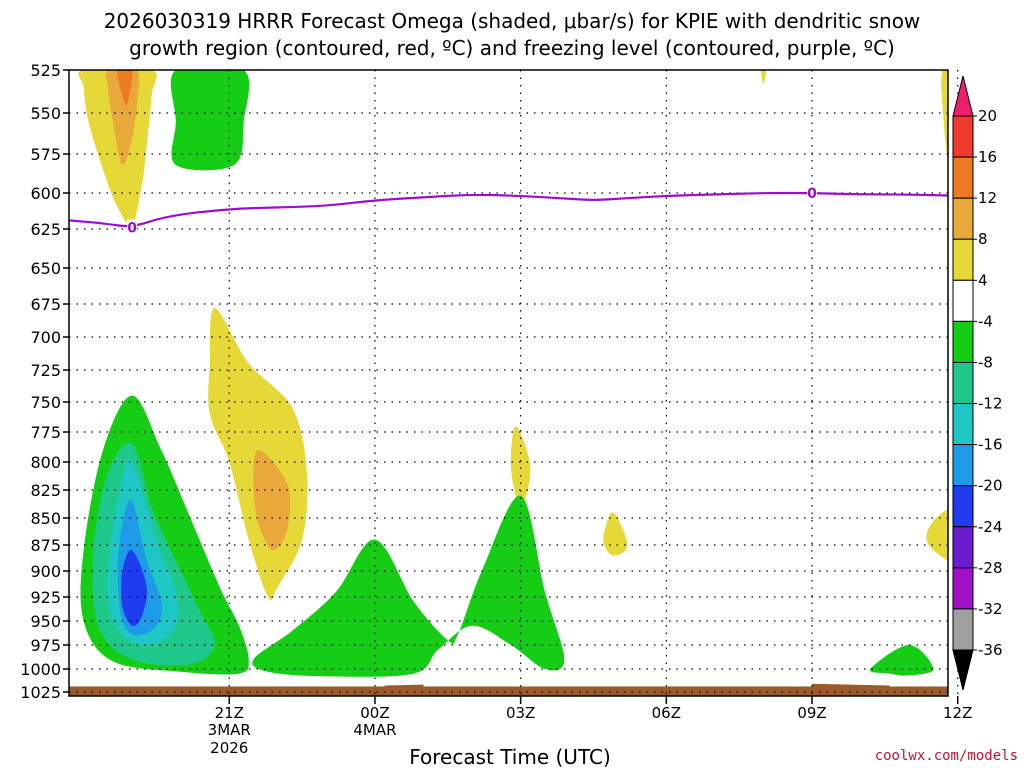 The width and height of the screenshot is (1024, 768). What do you see at coordinates (990, 445) in the screenshot?
I see `colorbar-label: -16` at bounding box center [990, 445].